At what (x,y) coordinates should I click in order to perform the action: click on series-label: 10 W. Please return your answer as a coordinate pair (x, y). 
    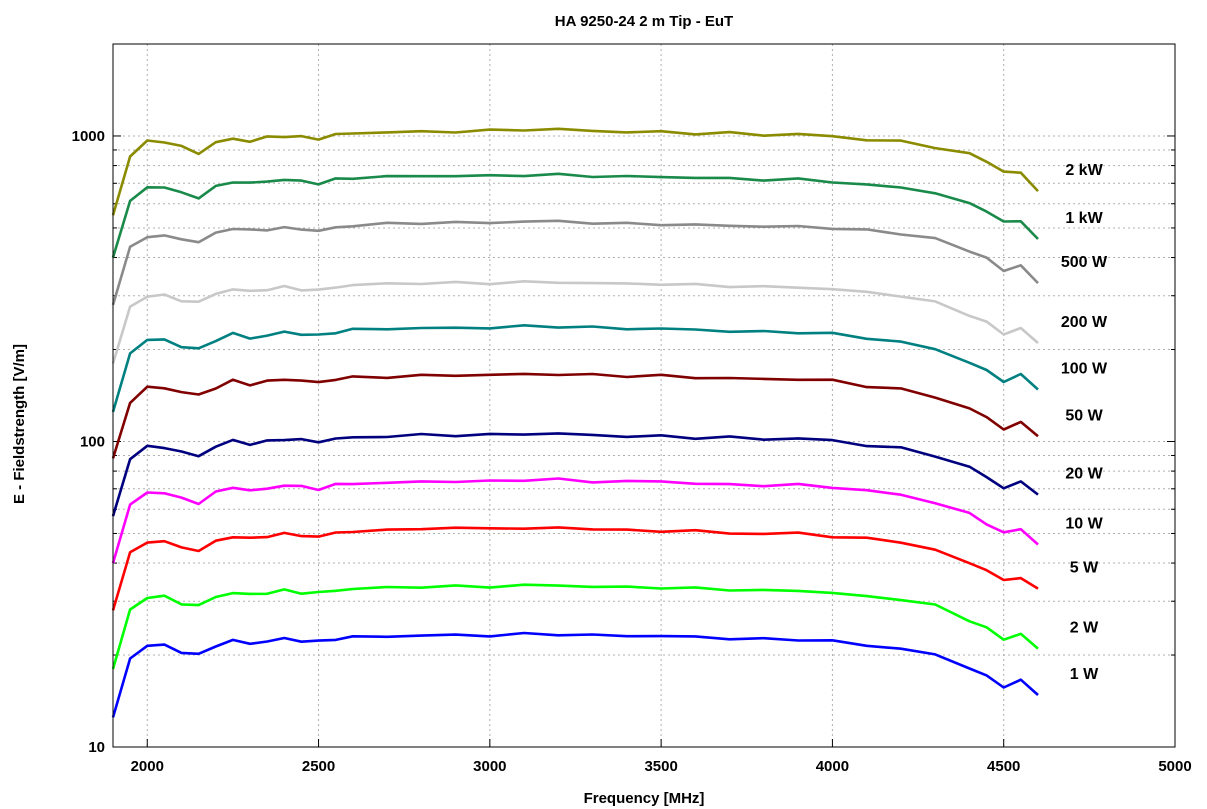
    Looking at the image, I should click on (1084, 524).